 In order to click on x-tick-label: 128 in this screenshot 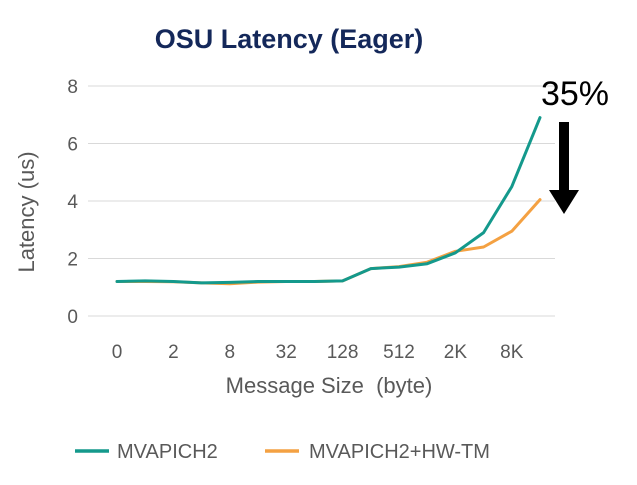, I will do `click(343, 352)`.